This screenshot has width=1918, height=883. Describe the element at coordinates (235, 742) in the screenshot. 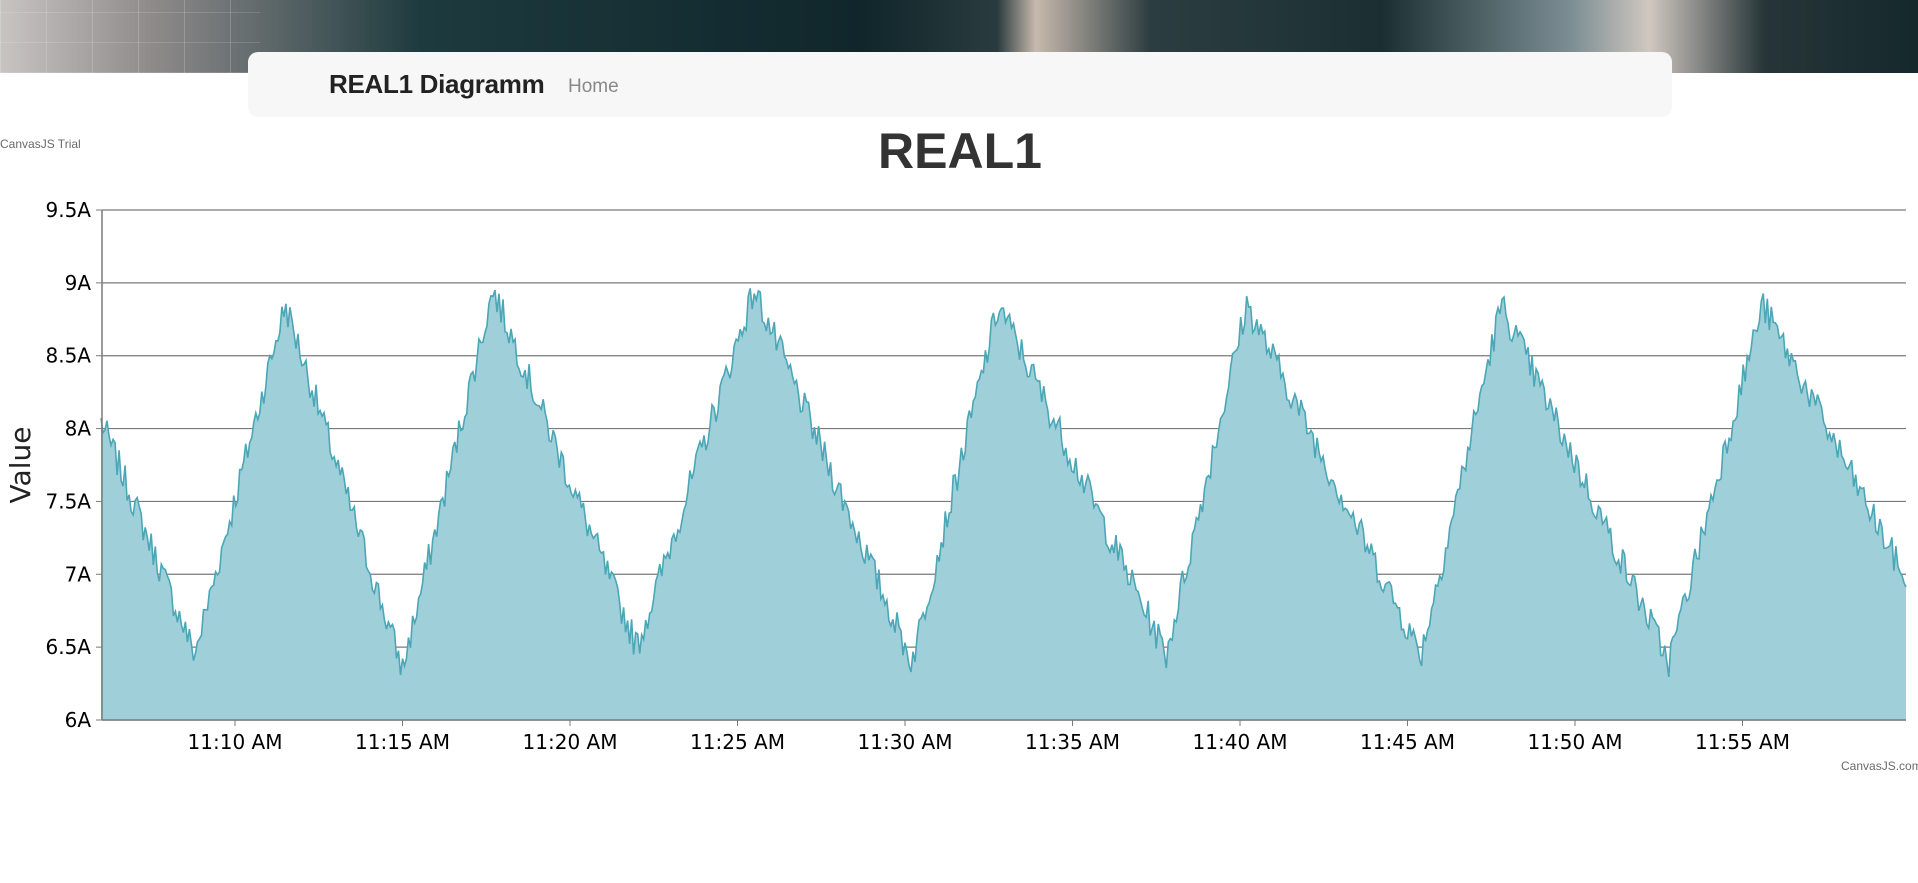

I see `x-tick-label: 11:10 AM` at that location.